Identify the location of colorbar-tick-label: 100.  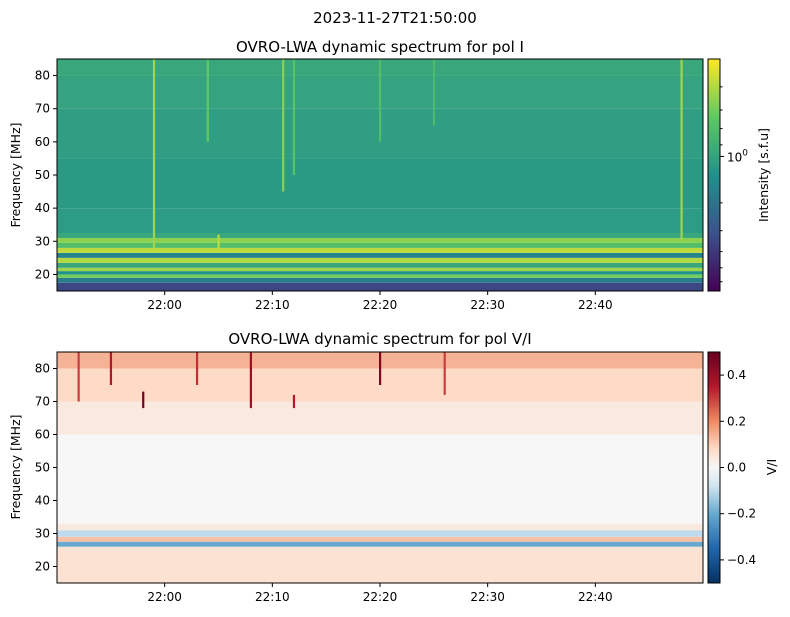
(737, 156).